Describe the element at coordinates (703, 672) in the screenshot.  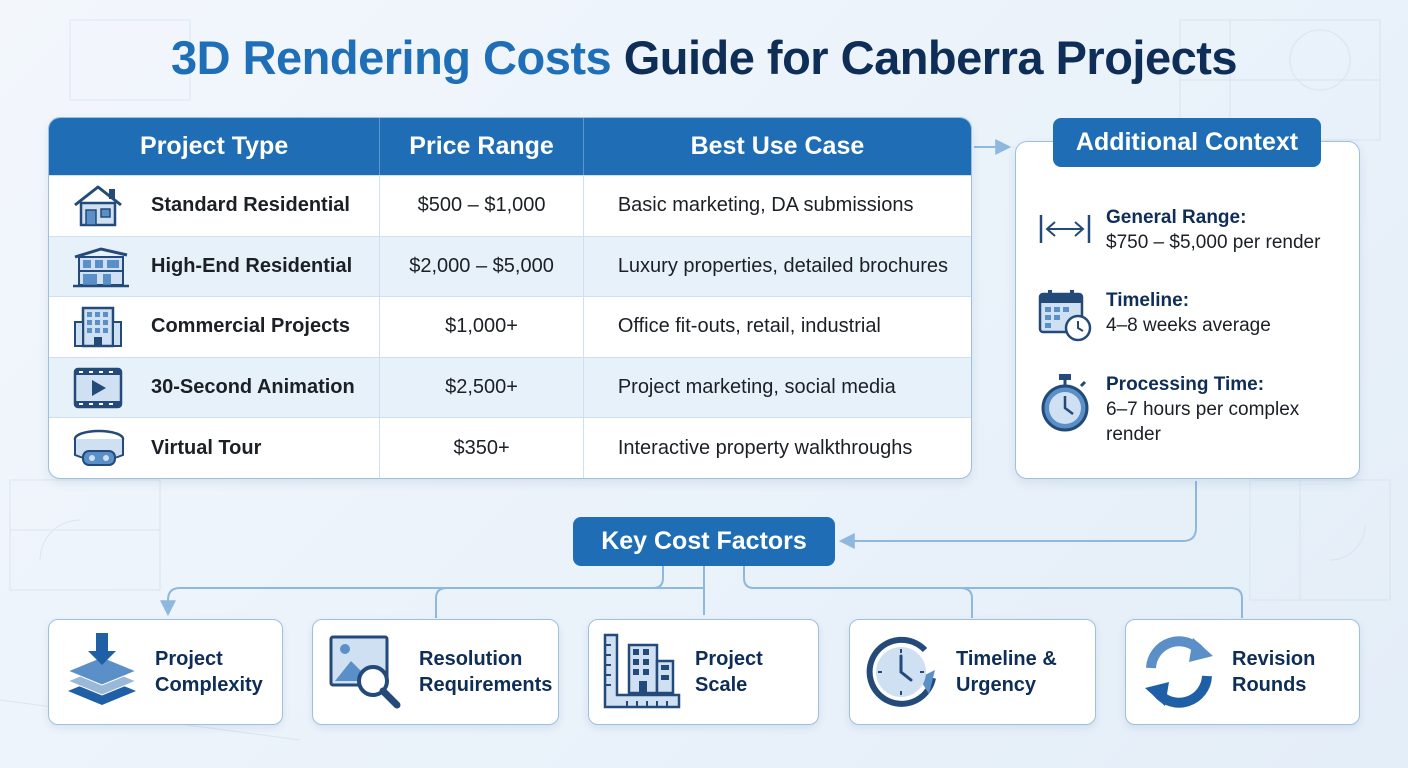
I see `factor-card-project-scale: Project Scale` at that location.